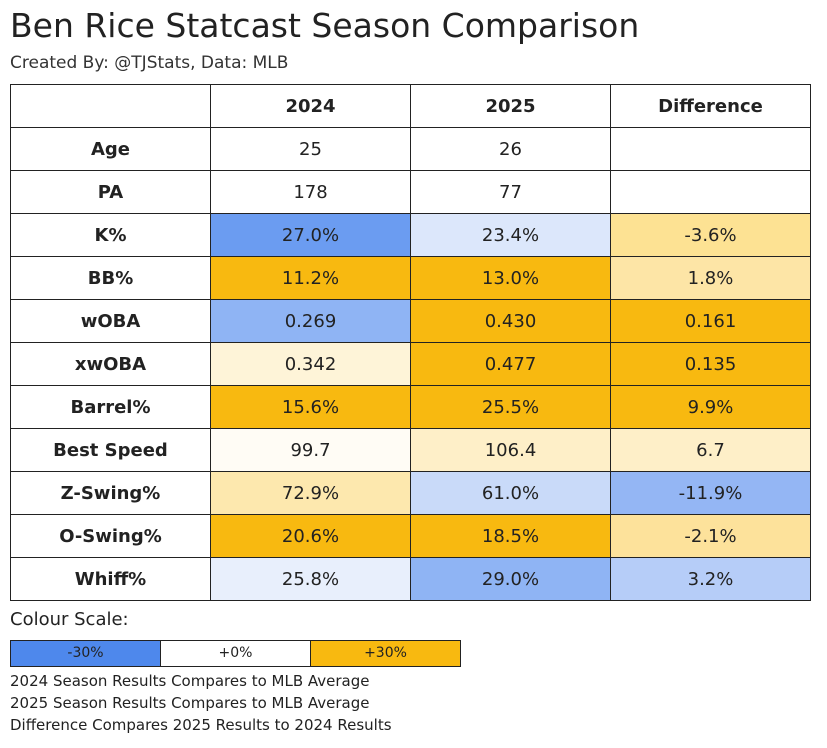 Image resolution: width=827 pixels, height=748 pixels. What do you see at coordinates (710, 536) in the screenshot?
I see `value-cell-difference: -2.1%` at bounding box center [710, 536].